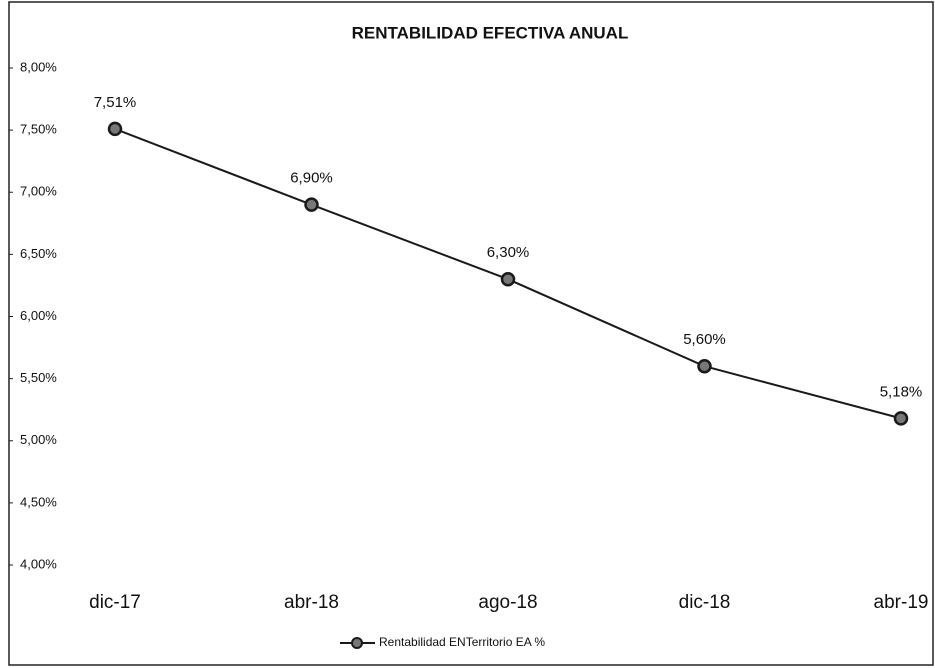 The image size is (935, 668). I want to click on y-tick-label: 7,00%, so click(38, 191).